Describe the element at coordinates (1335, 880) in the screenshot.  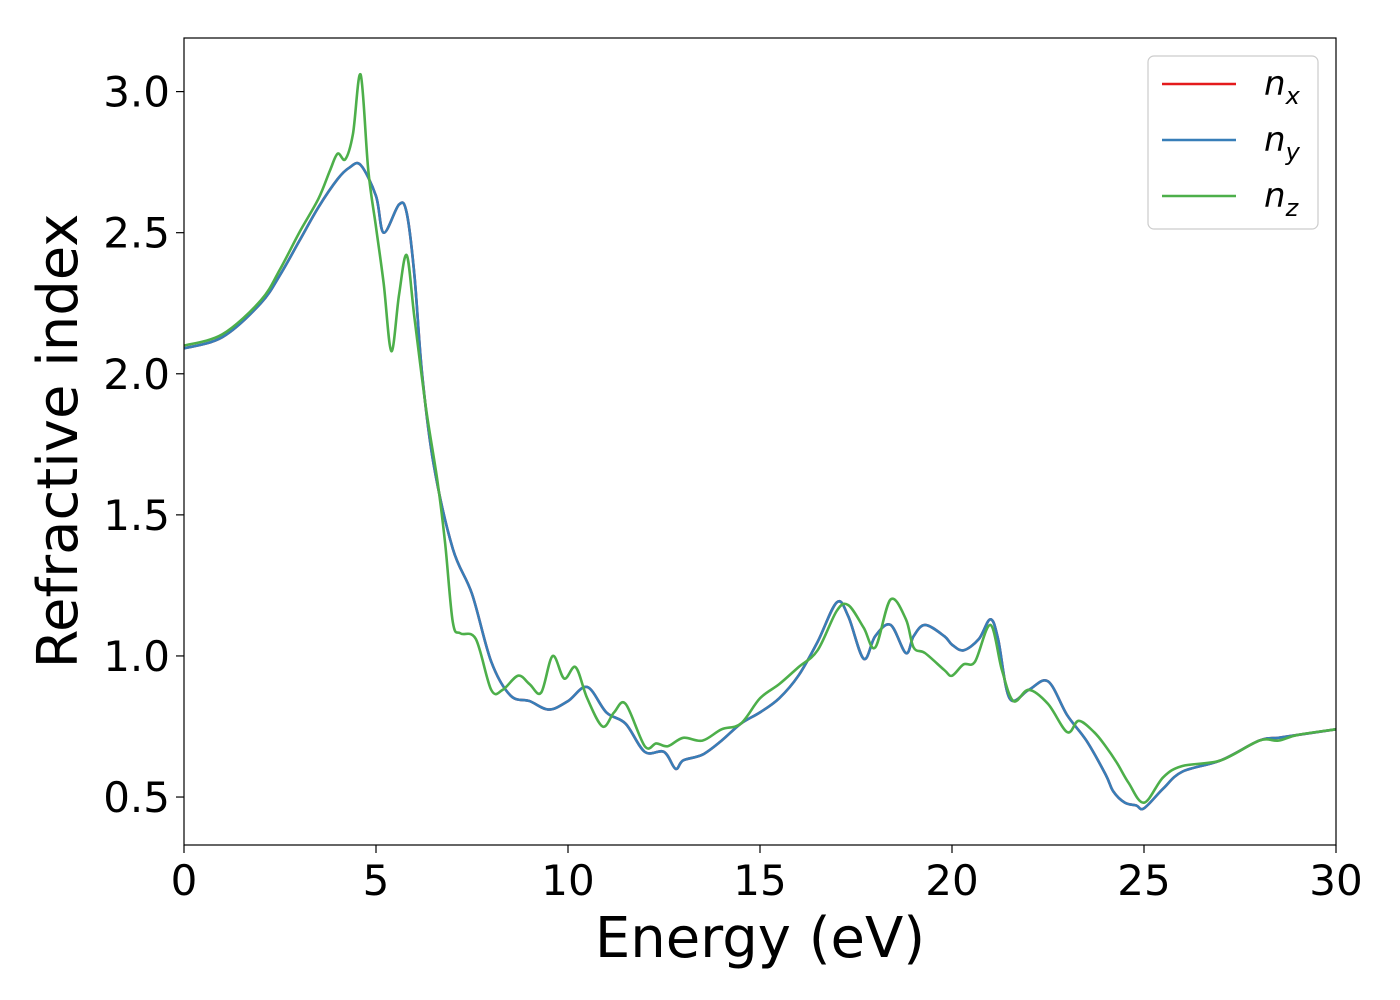
I see `x-tick-label: 30` at that location.